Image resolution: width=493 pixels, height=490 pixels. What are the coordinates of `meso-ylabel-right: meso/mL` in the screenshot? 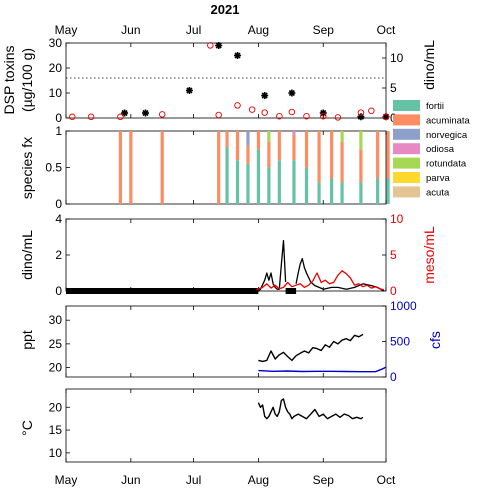 It's located at (429, 255).